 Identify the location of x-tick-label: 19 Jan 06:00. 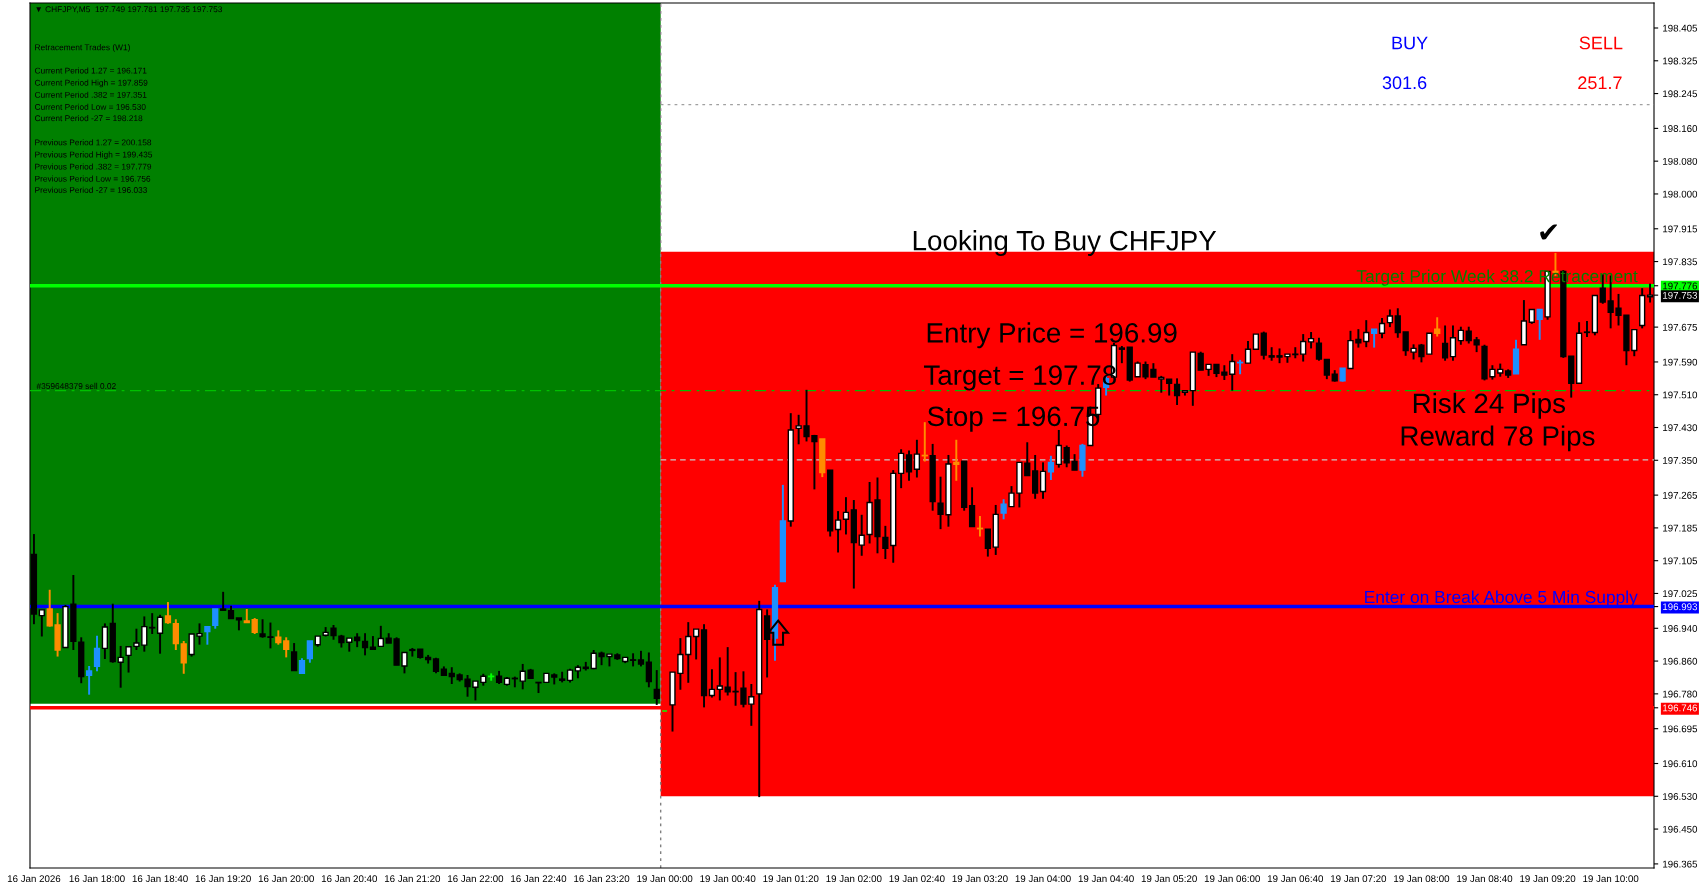
(1232, 879).